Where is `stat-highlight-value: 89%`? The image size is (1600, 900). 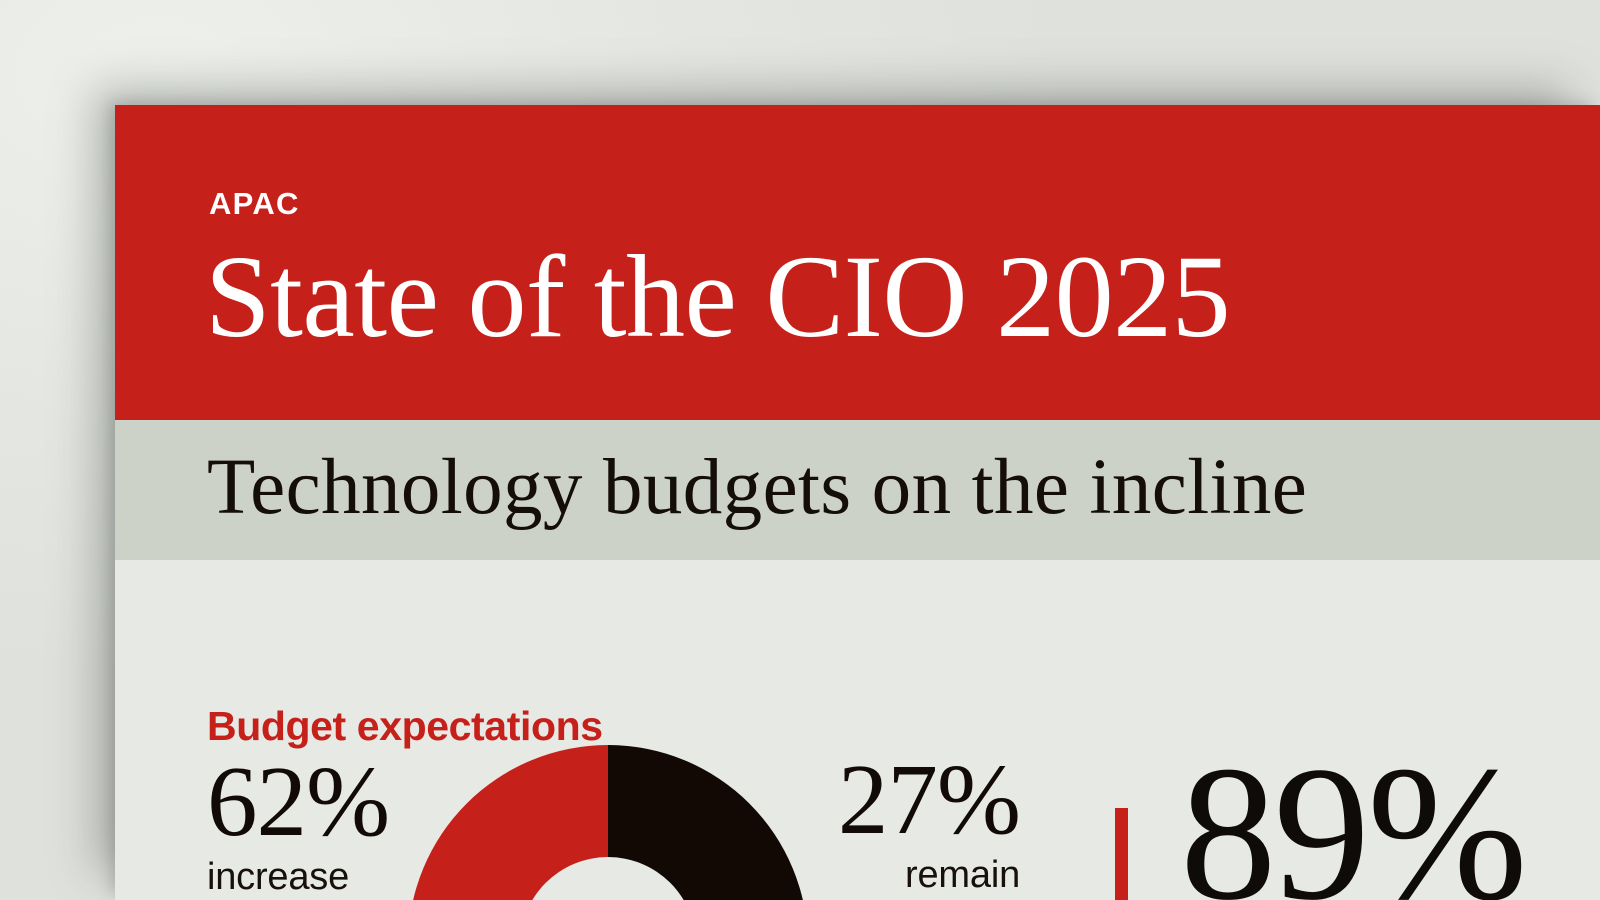 stat-highlight-value: 89% is located at coordinates (1354, 813).